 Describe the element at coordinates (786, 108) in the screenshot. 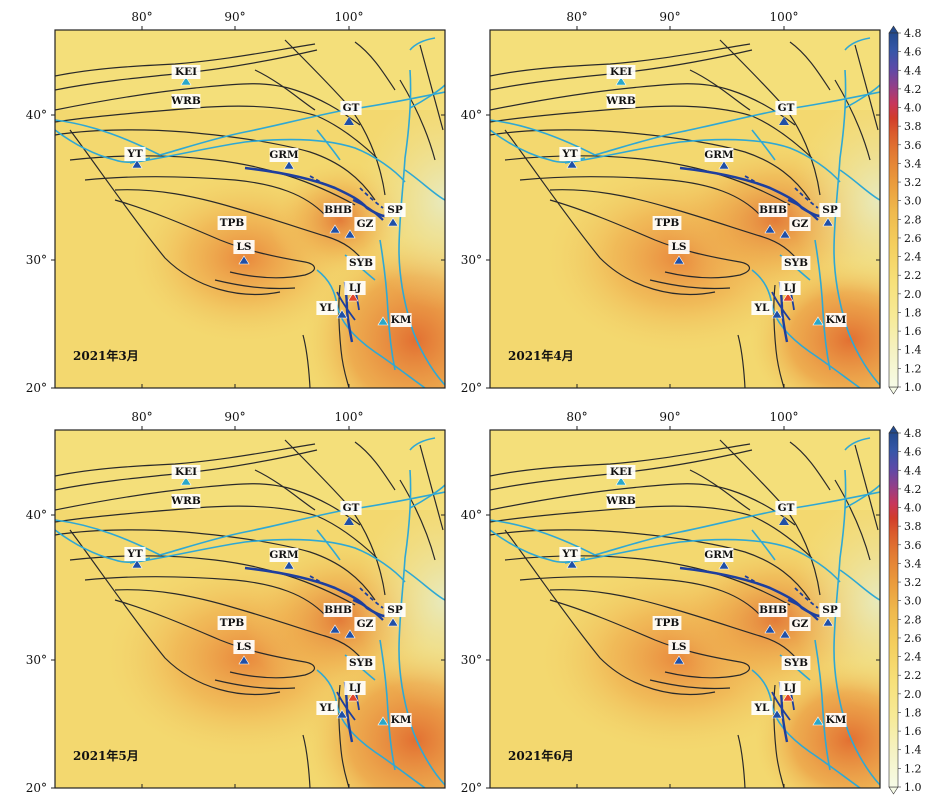

I see `station-gt-label: GT` at that location.